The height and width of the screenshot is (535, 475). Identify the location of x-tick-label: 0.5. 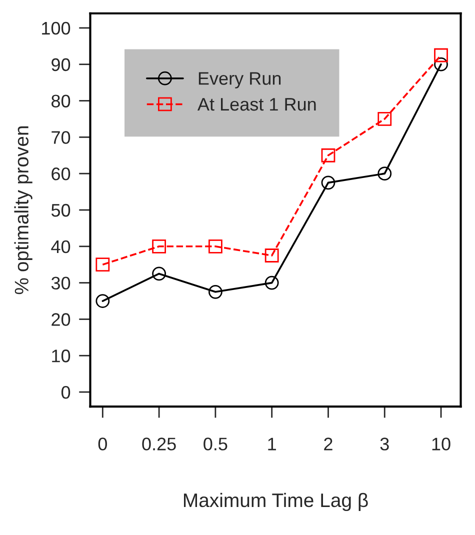
(216, 444).